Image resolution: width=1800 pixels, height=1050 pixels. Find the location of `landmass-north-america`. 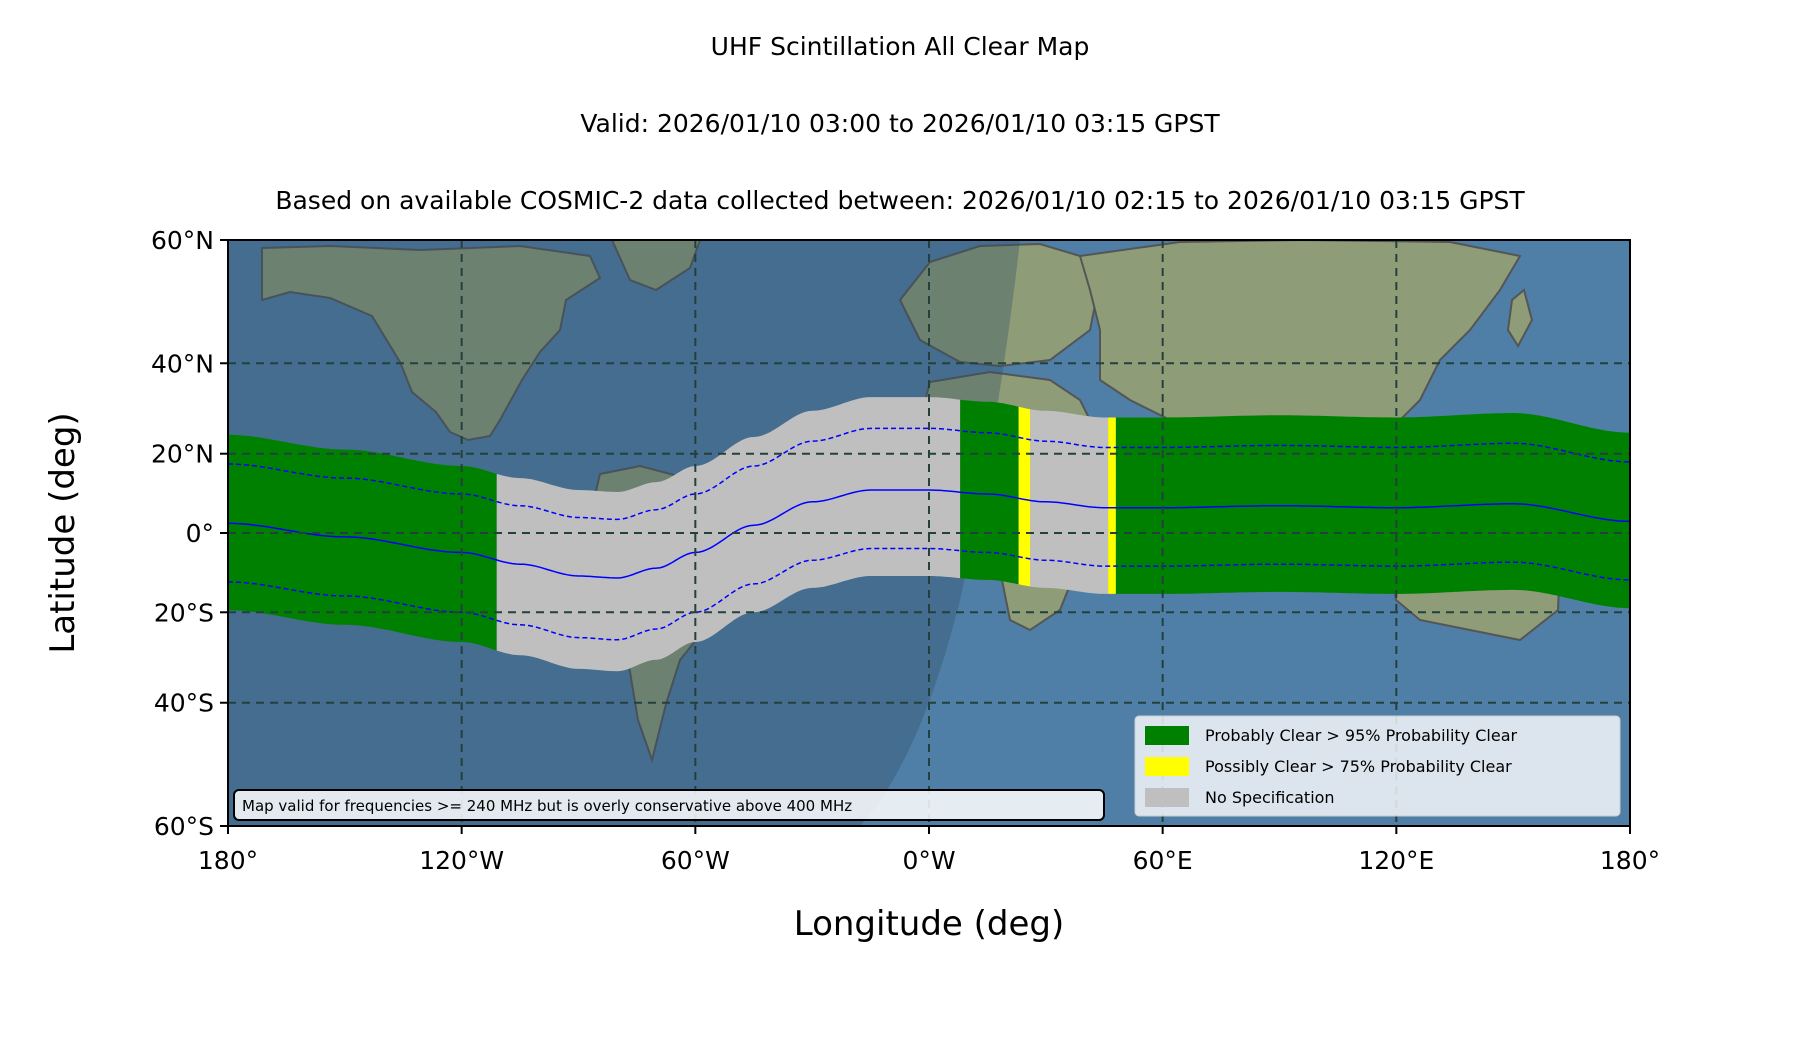

landmass-north-america is located at coordinates (431, 343).